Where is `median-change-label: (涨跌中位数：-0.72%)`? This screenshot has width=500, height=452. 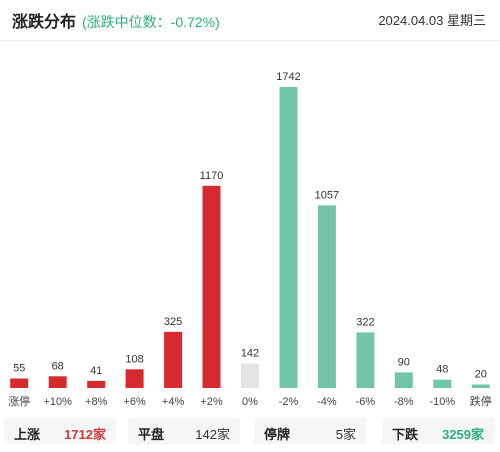 median-change-label: (涨跌中位数：-0.72%) is located at coordinates (151, 22).